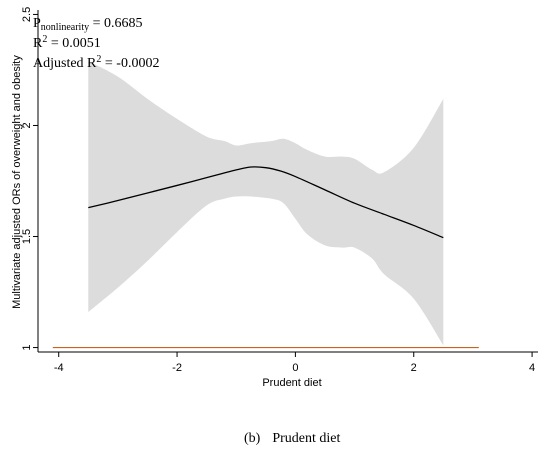 This screenshot has height=454, width=550. I want to click on x-axis-ticks: -4 -2 0 2 4, so click(294, 363).